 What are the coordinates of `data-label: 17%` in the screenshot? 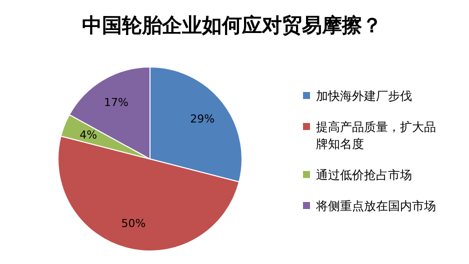 It's located at (116, 102).